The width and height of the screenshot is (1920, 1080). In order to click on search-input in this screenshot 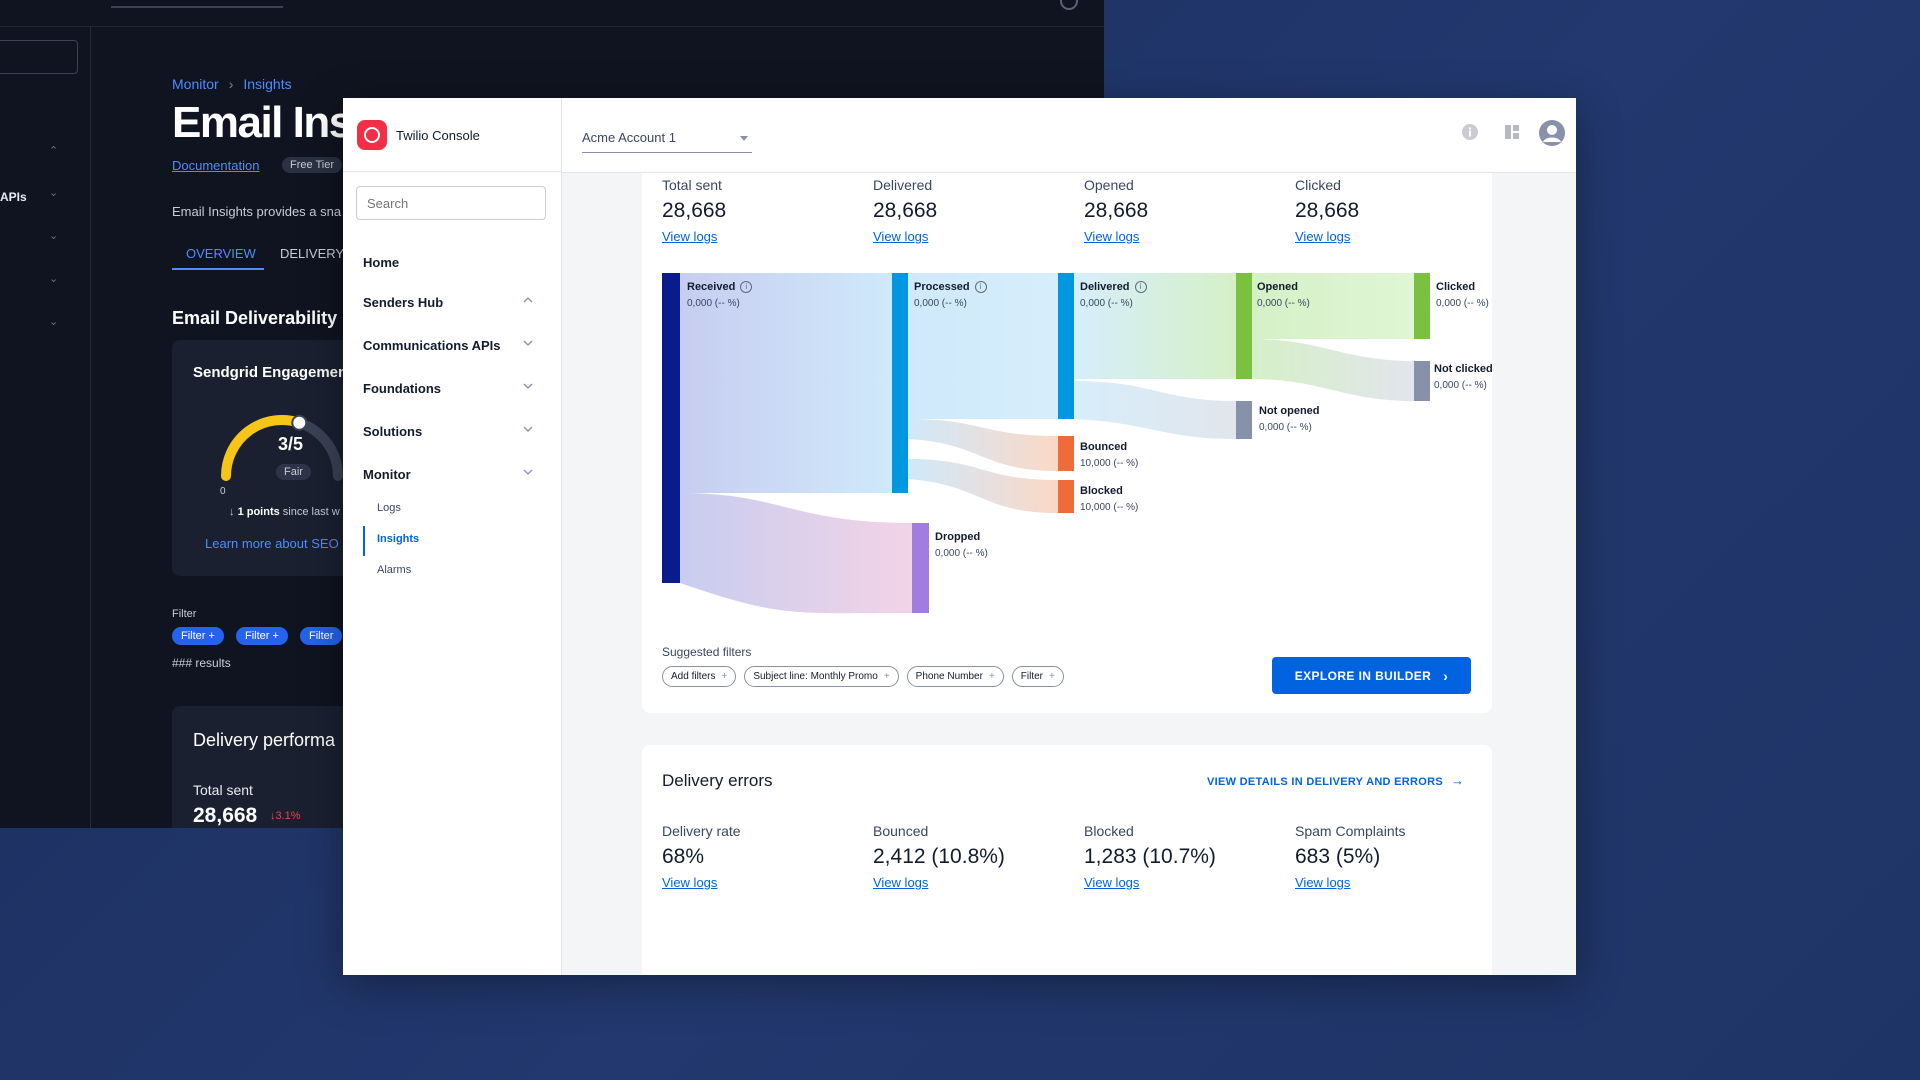, I will do `click(451, 203)`.